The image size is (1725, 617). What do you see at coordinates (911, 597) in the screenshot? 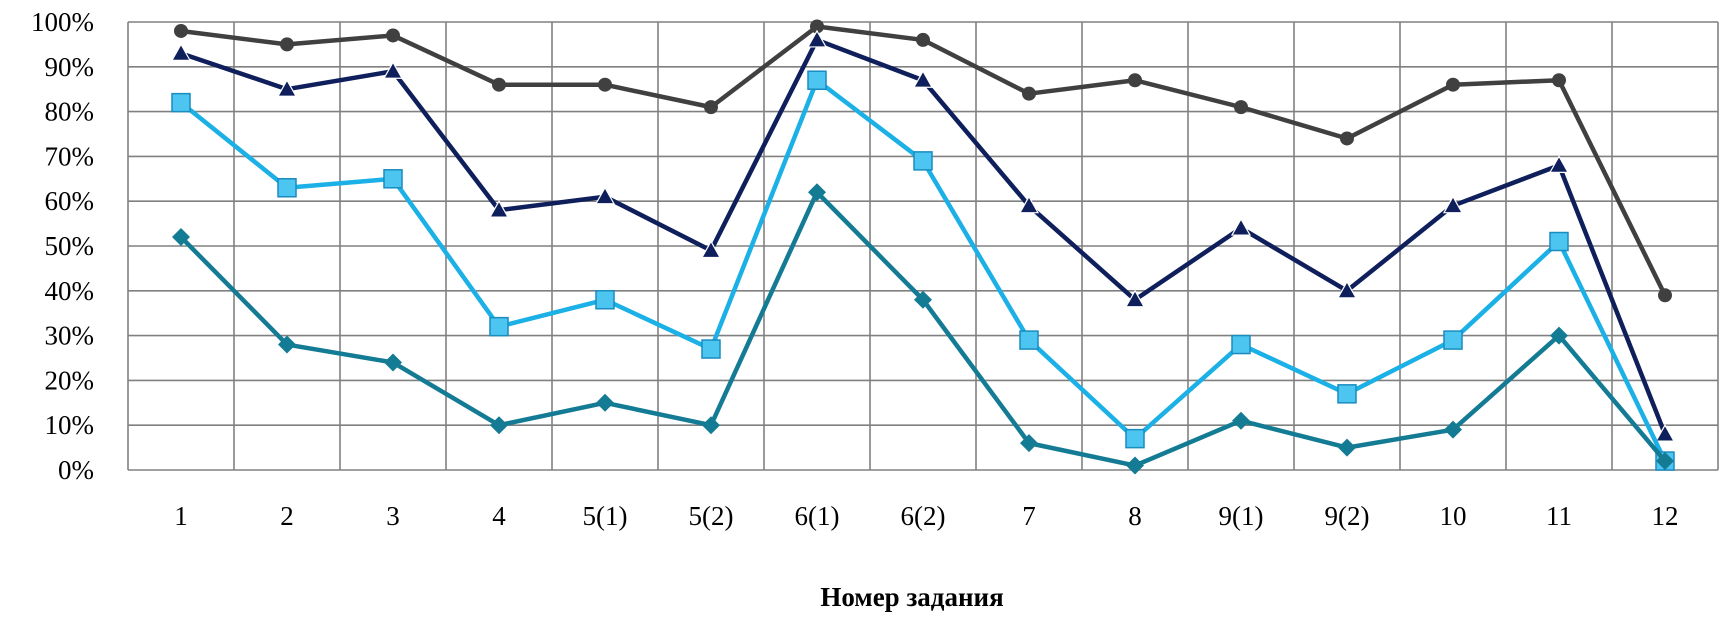
I see `x-axis-label: Номер задания` at bounding box center [911, 597].